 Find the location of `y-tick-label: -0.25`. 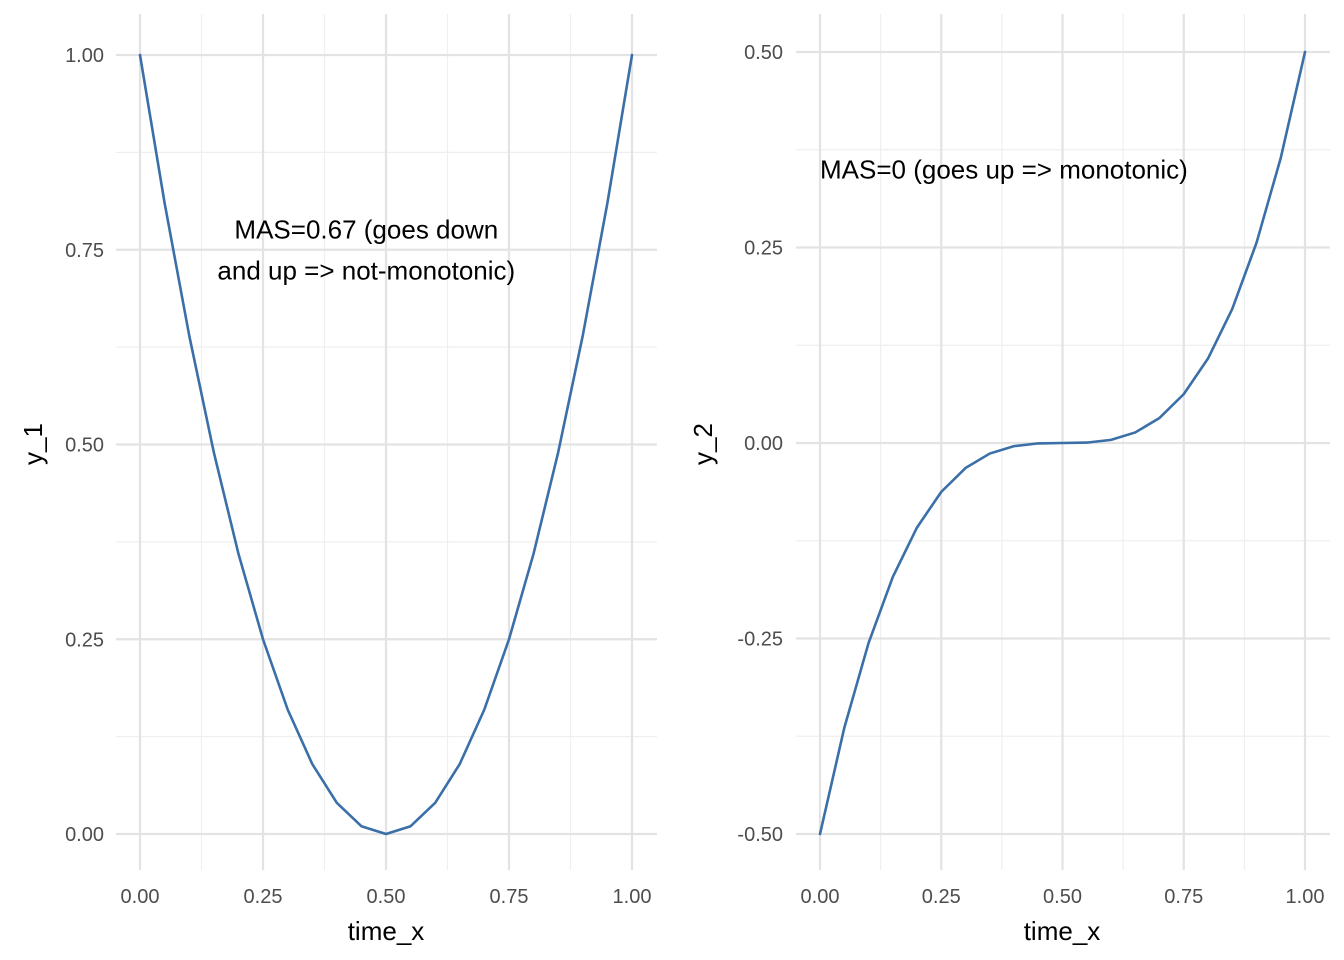

y-tick-label: -0.25 is located at coordinates (760, 640).